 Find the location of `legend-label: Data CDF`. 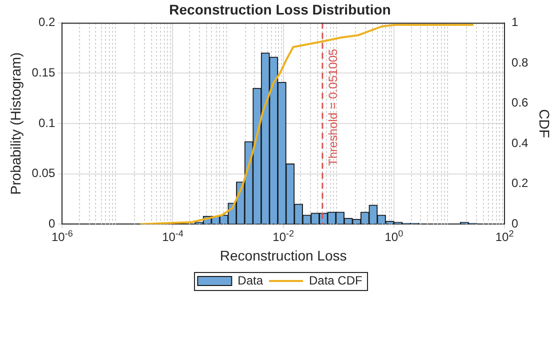

legend-label: Data CDF is located at coordinates (335, 280).